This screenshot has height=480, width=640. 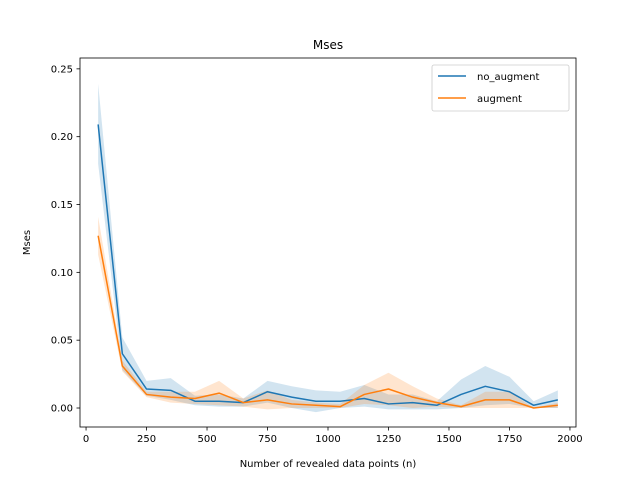 I want to click on legend-label-0: no_augment, so click(x=508, y=77).